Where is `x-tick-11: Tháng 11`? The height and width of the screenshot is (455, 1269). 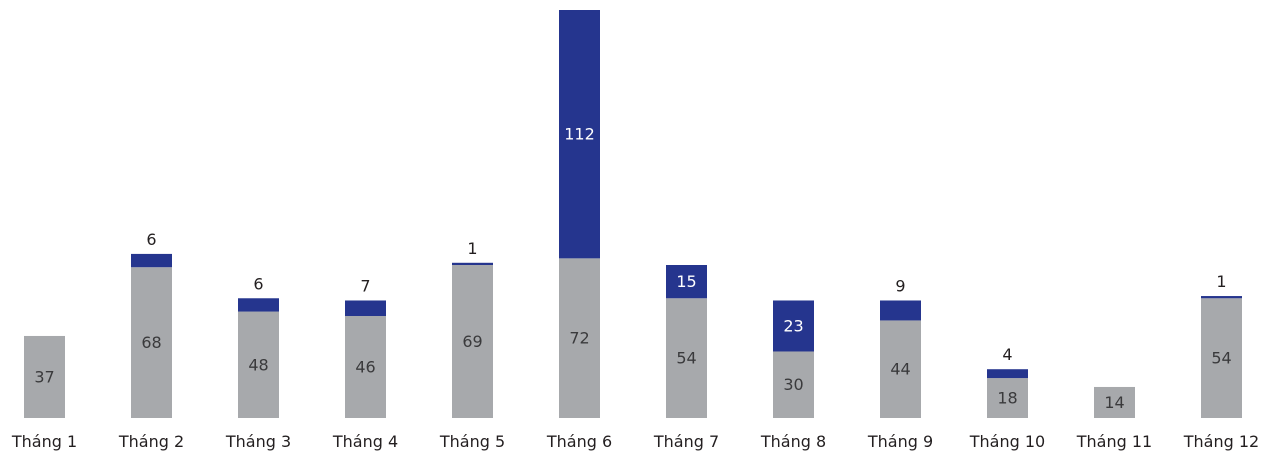 x-tick-11: Tháng 11 is located at coordinates (1114, 441).